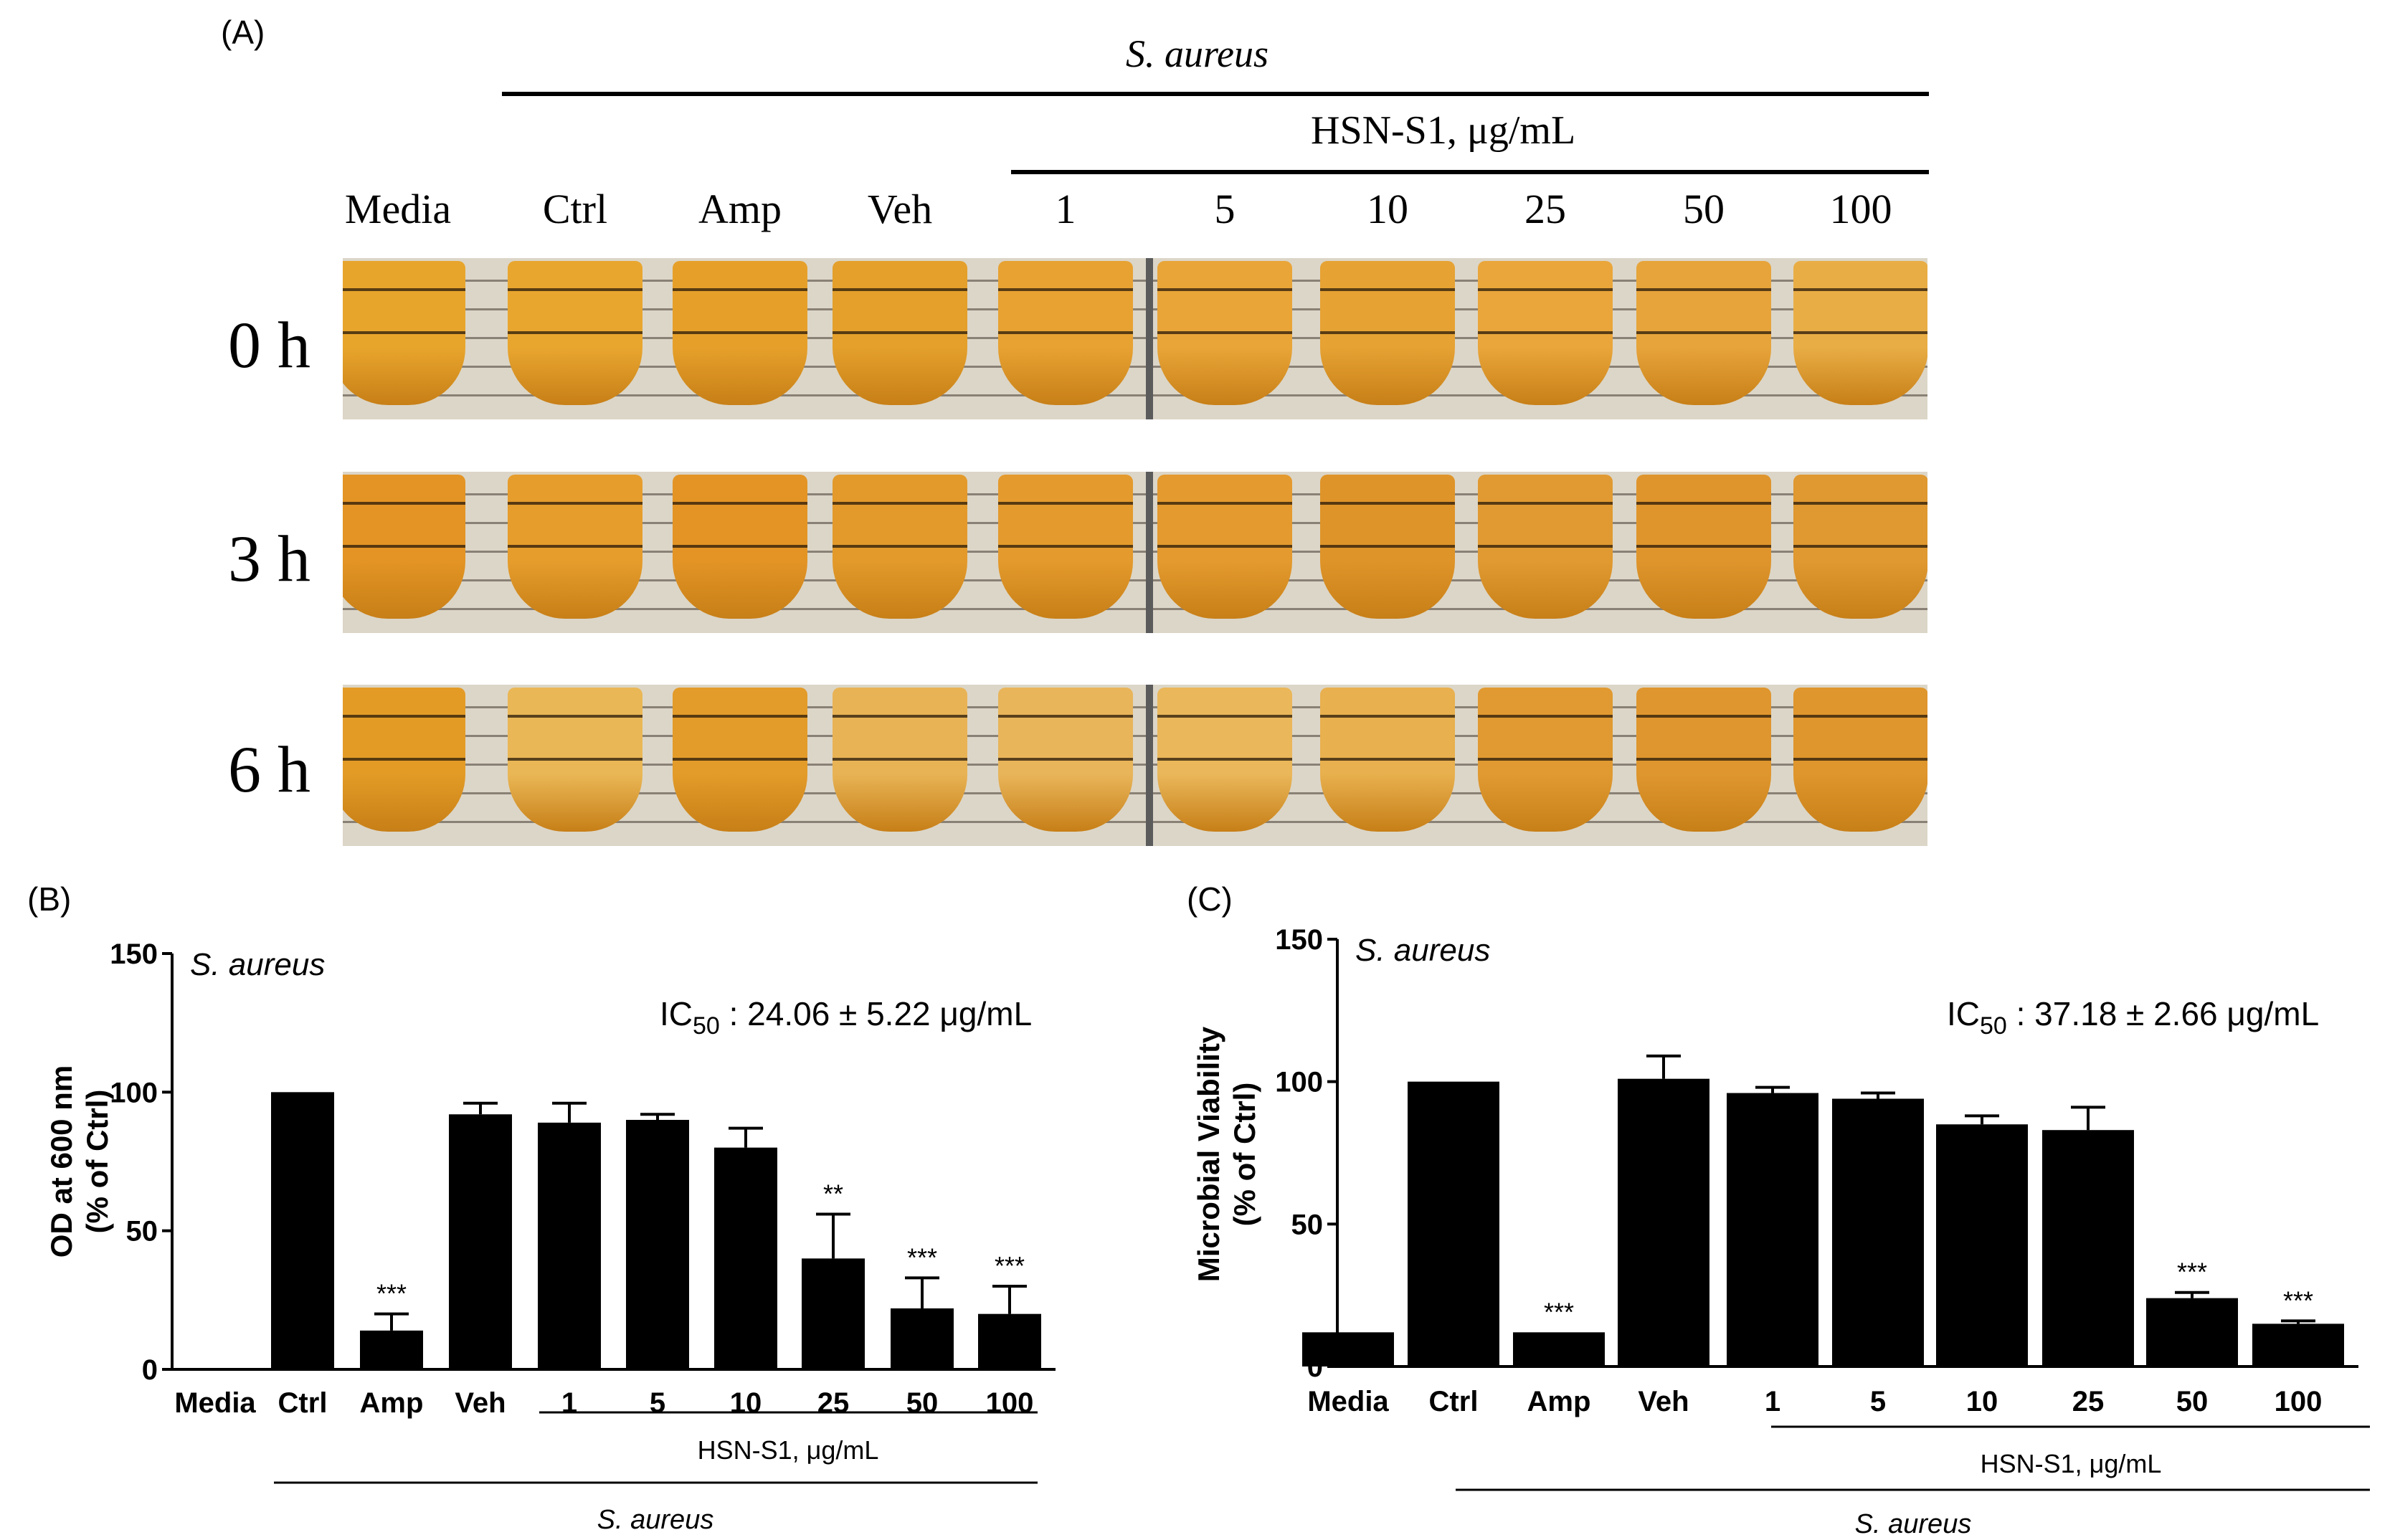 The height and width of the screenshot is (1540, 2395). What do you see at coordinates (269, 344) in the screenshot?
I see `row-label-0: 0 h` at bounding box center [269, 344].